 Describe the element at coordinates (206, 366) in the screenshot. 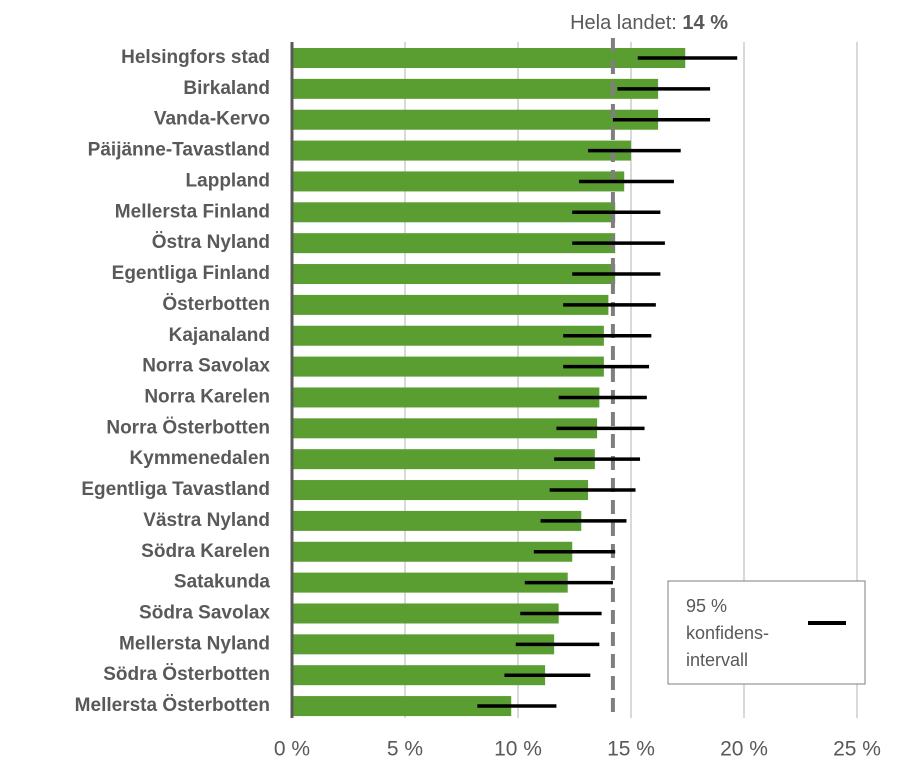

I see `y-tick-label: Norra Savolax` at that location.